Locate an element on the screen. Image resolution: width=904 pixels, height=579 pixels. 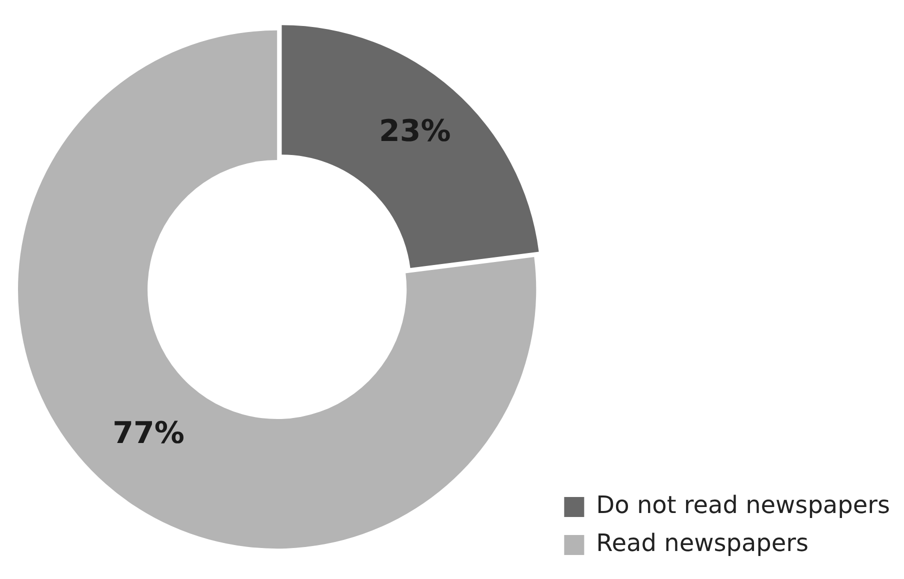
data-label: 23% is located at coordinates (414, 132).